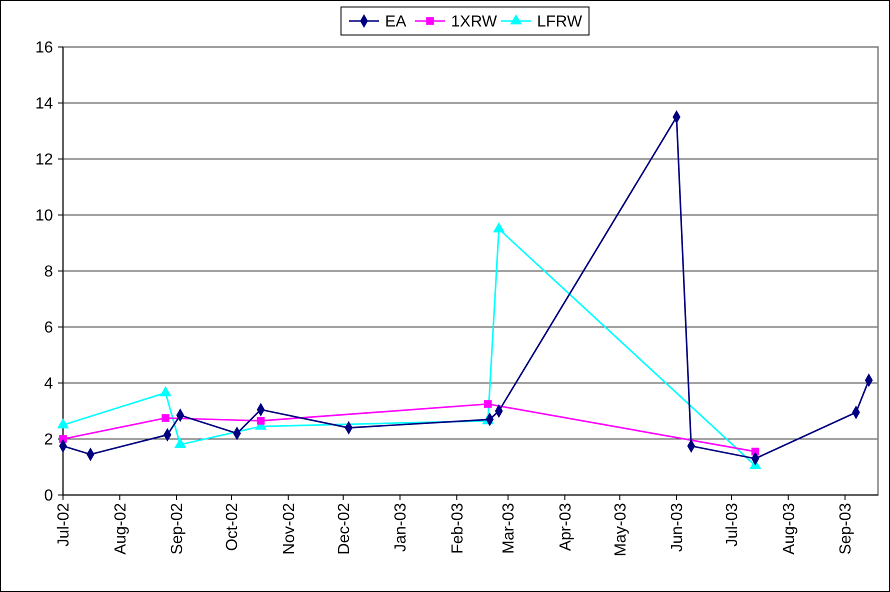 This screenshot has width=890, height=592. I want to click on x-tick-label: Oct-02, so click(233, 527).